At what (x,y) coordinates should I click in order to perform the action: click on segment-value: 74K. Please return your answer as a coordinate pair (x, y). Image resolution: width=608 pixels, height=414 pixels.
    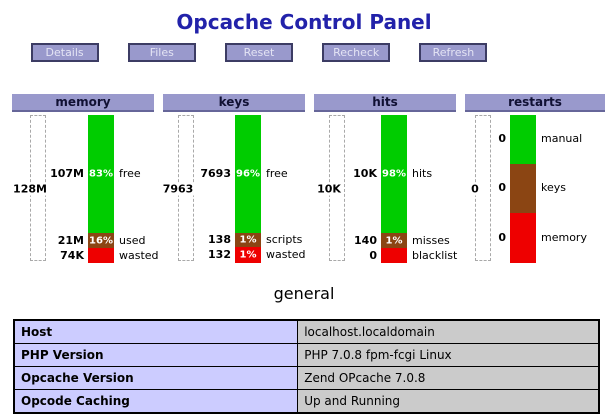
    Looking at the image, I should click on (72, 255).